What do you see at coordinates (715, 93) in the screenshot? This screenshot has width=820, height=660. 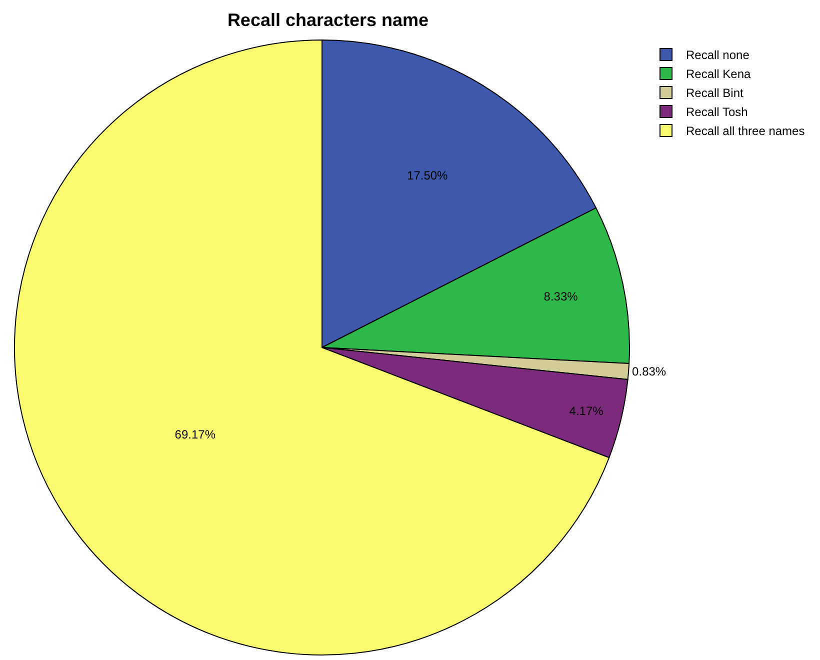 I see `legend-label: Recall Bint` at bounding box center [715, 93].